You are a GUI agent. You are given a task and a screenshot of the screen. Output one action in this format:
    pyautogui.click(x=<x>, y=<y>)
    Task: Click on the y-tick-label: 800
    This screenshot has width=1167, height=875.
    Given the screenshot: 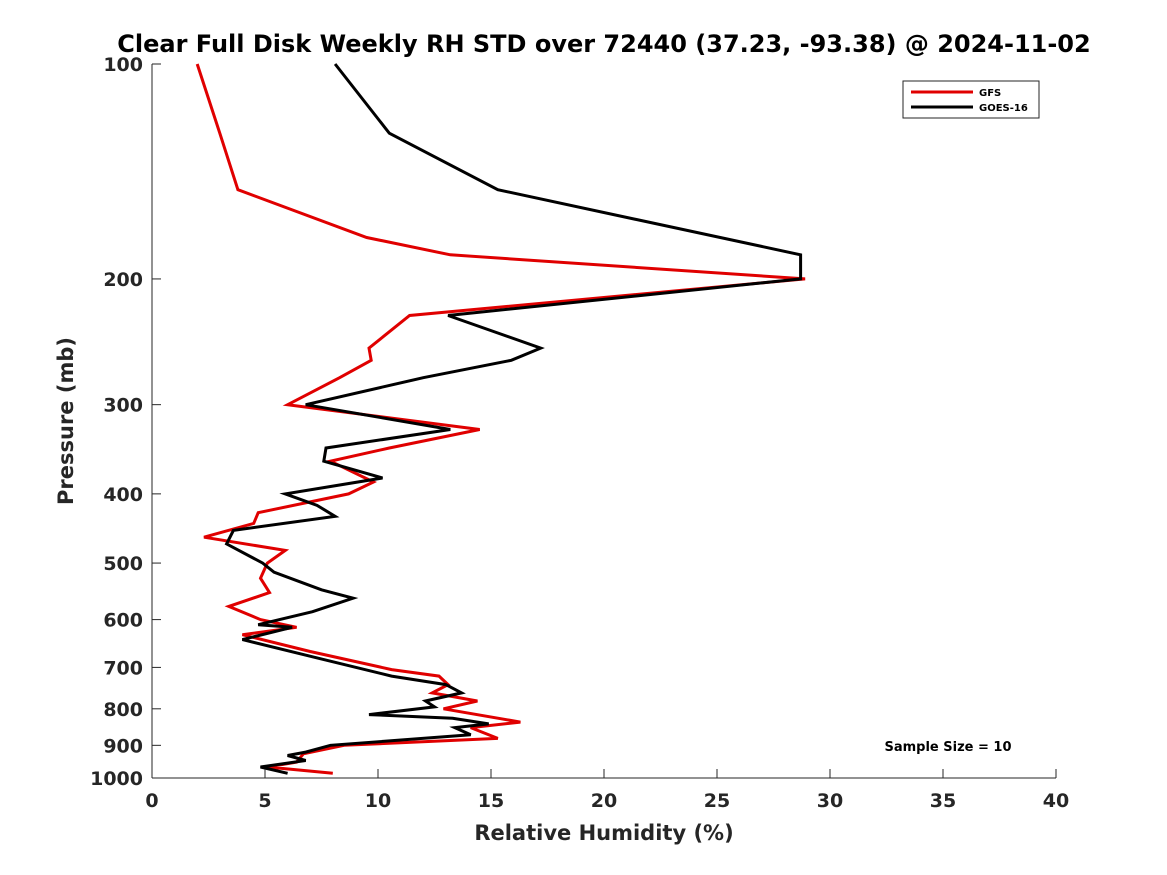 What is the action you would take?
    pyautogui.click(x=123, y=710)
    